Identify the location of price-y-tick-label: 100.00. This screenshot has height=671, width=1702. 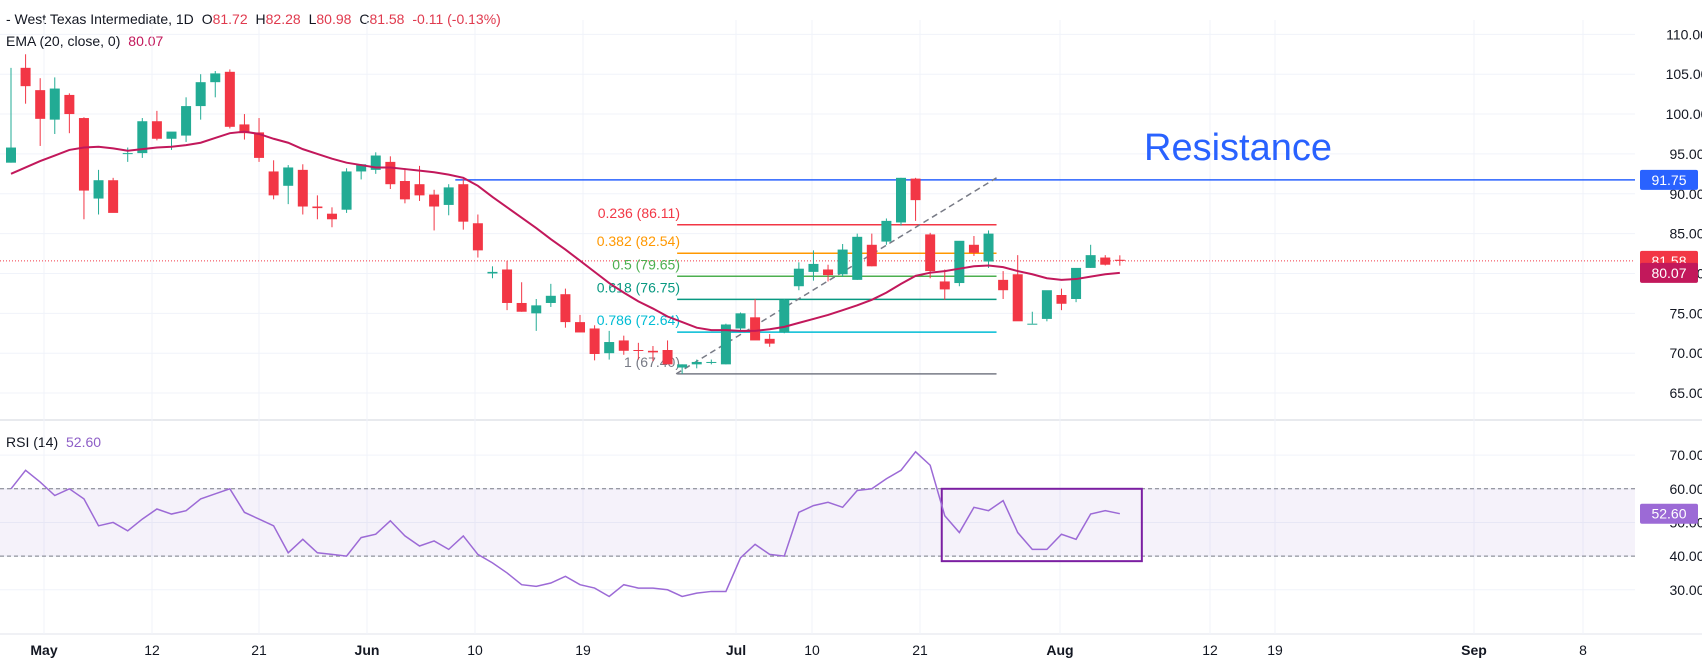
(1684, 114).